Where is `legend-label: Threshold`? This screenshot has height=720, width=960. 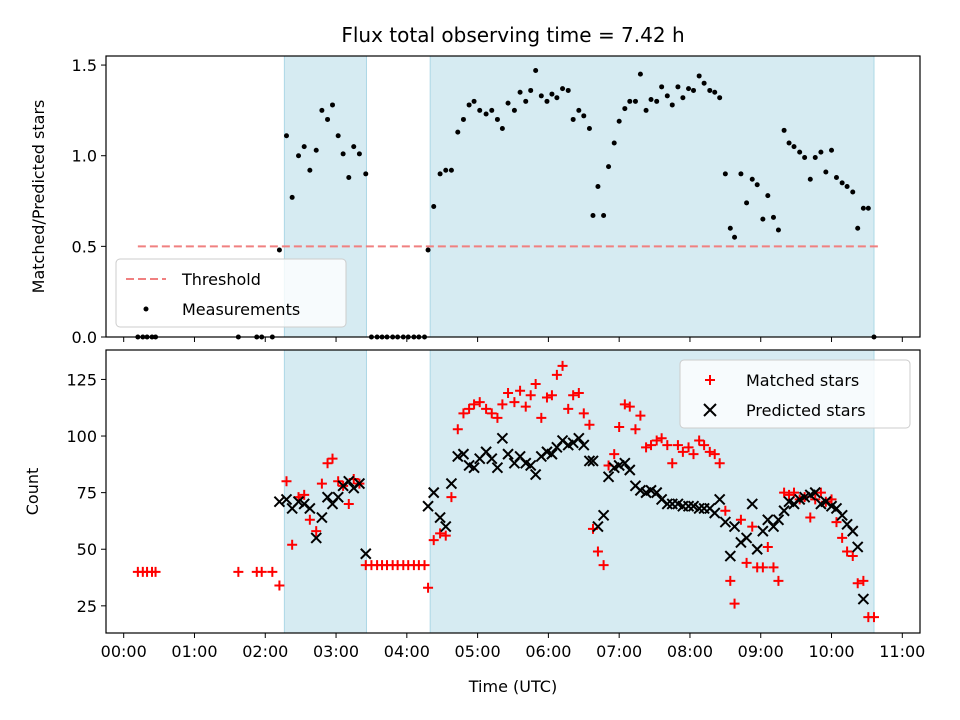
legend-label: Threshold is located at coordinates (221, 279).